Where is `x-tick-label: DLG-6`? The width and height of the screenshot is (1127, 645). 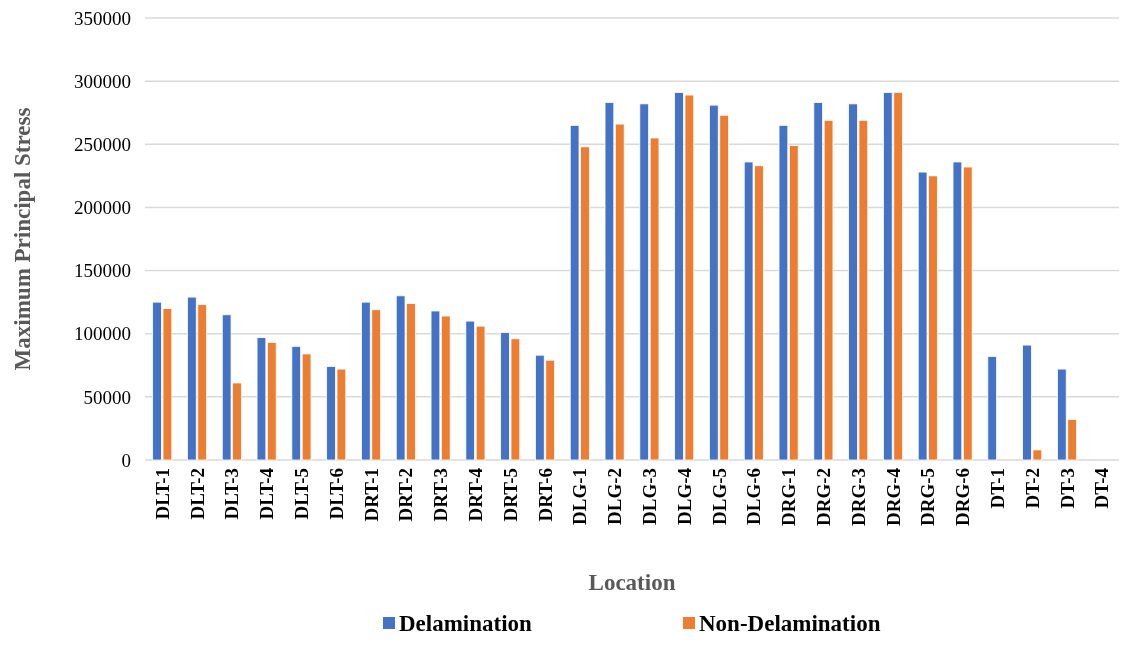 x-tick-label: DLG-6 is located at coordinates (754, 496).